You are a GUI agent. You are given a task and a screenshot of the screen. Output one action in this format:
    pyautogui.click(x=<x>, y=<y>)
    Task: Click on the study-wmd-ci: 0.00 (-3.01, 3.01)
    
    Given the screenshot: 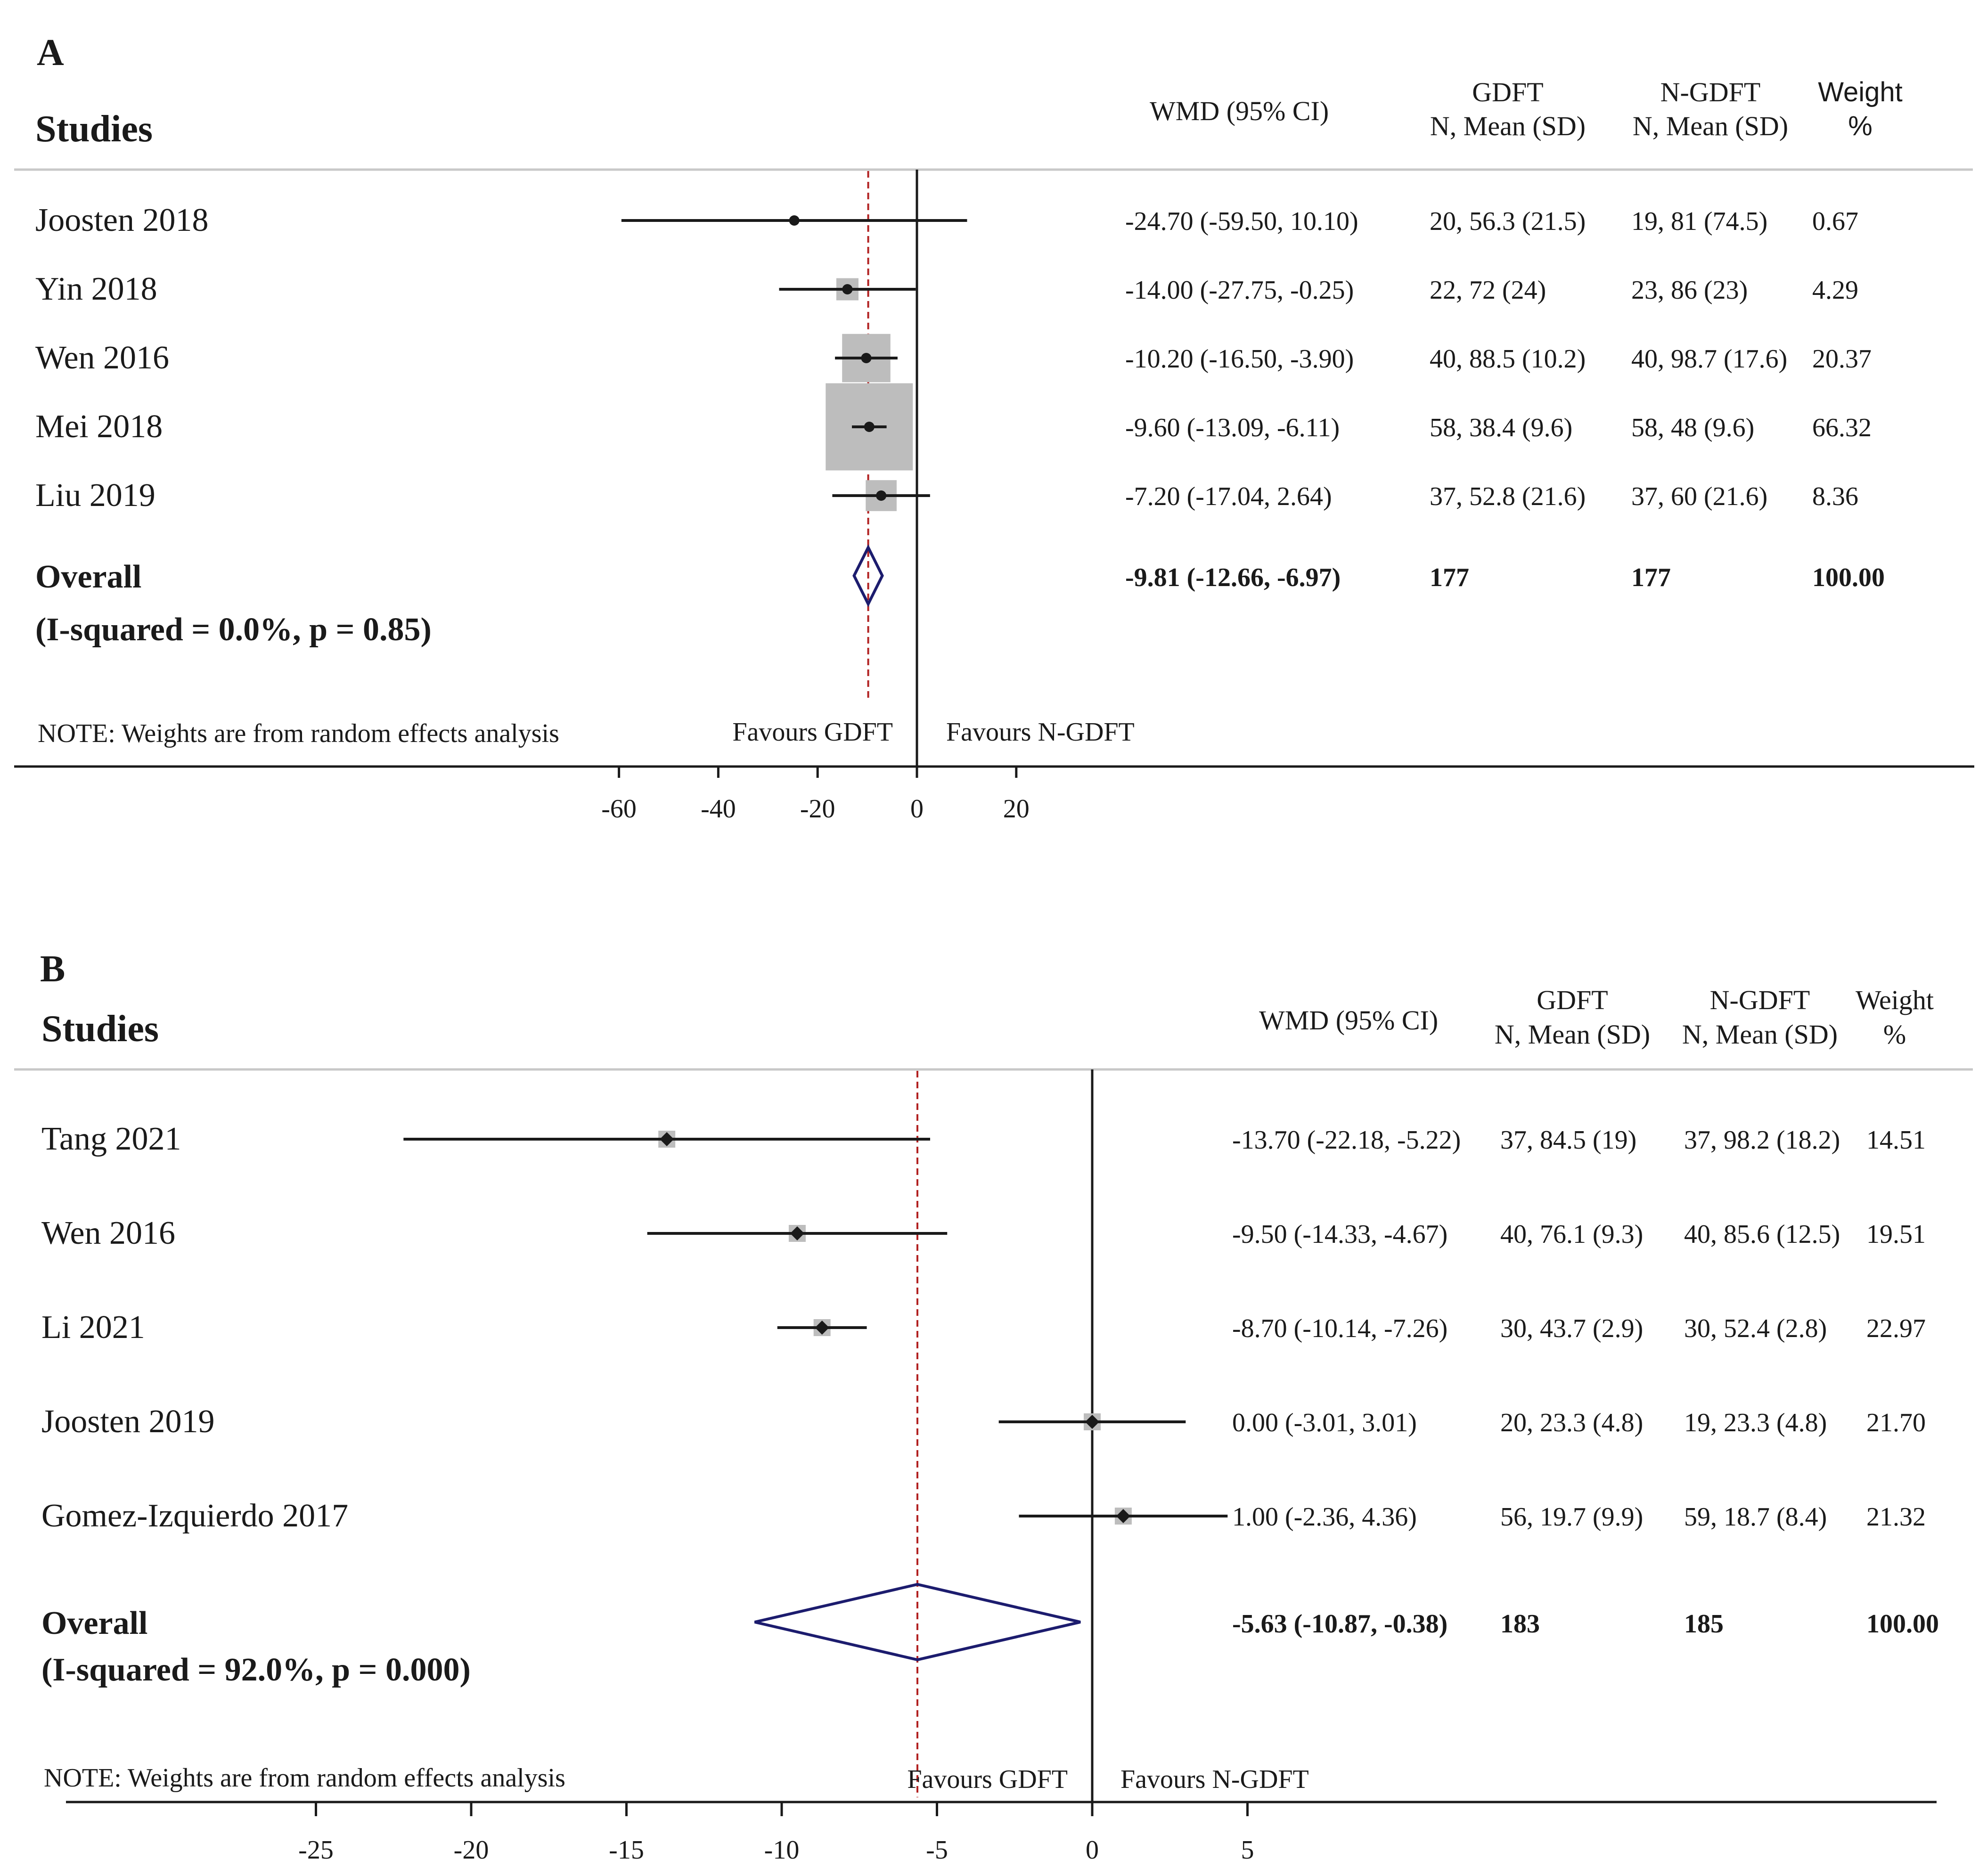 What is the action you would take?
    pyautogui.click(x=1324, y=1422)
    